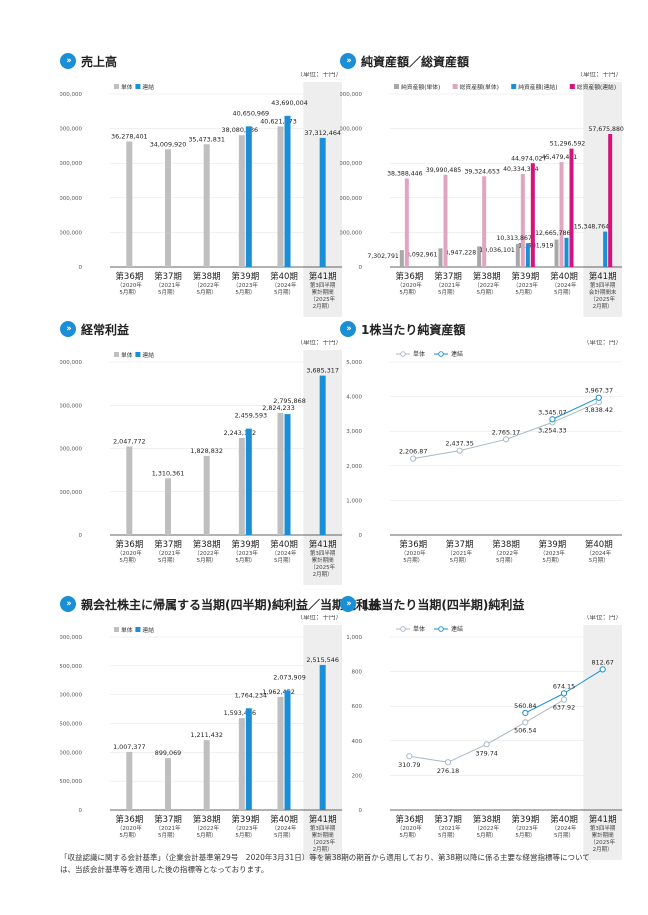 This screenshot has width=648, height=915. What do you see at coordinates (322, 660) in the screenshot?
I see `data-label: 2,515,546` at bounding box center [322, 660].